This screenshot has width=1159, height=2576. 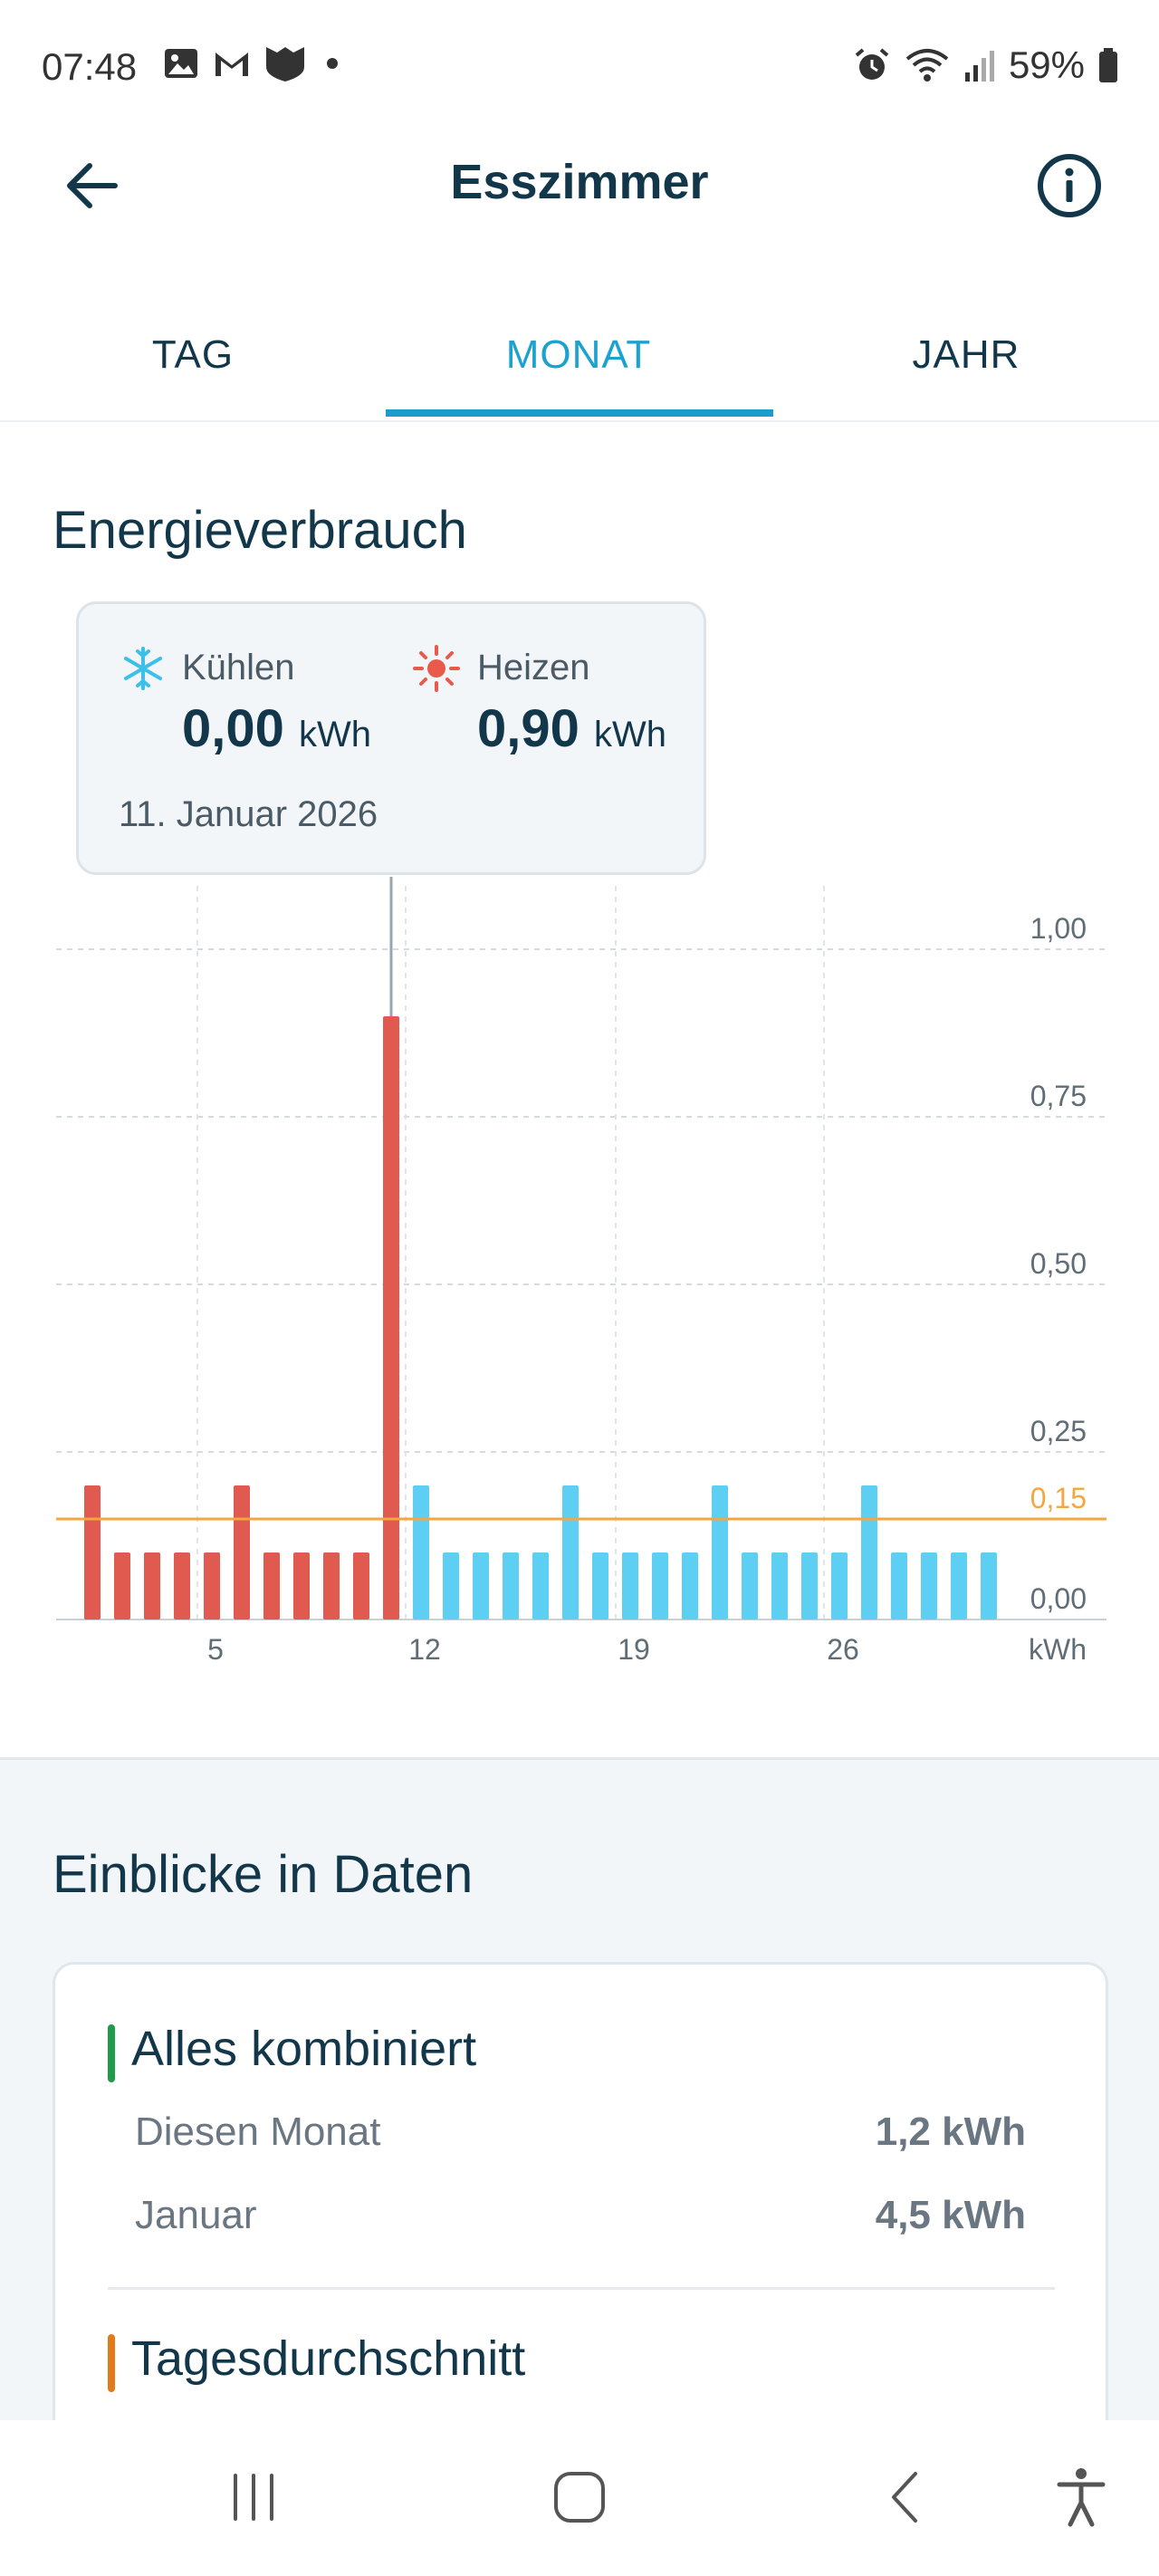 I want to click on system-nav-bar, so click(x=579, y=2498).